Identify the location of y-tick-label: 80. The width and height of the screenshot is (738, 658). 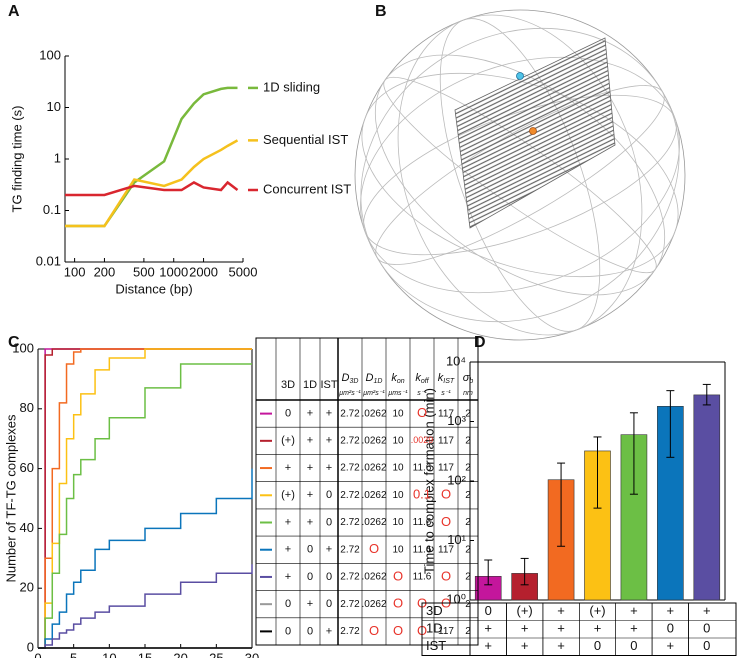
(27, 407).